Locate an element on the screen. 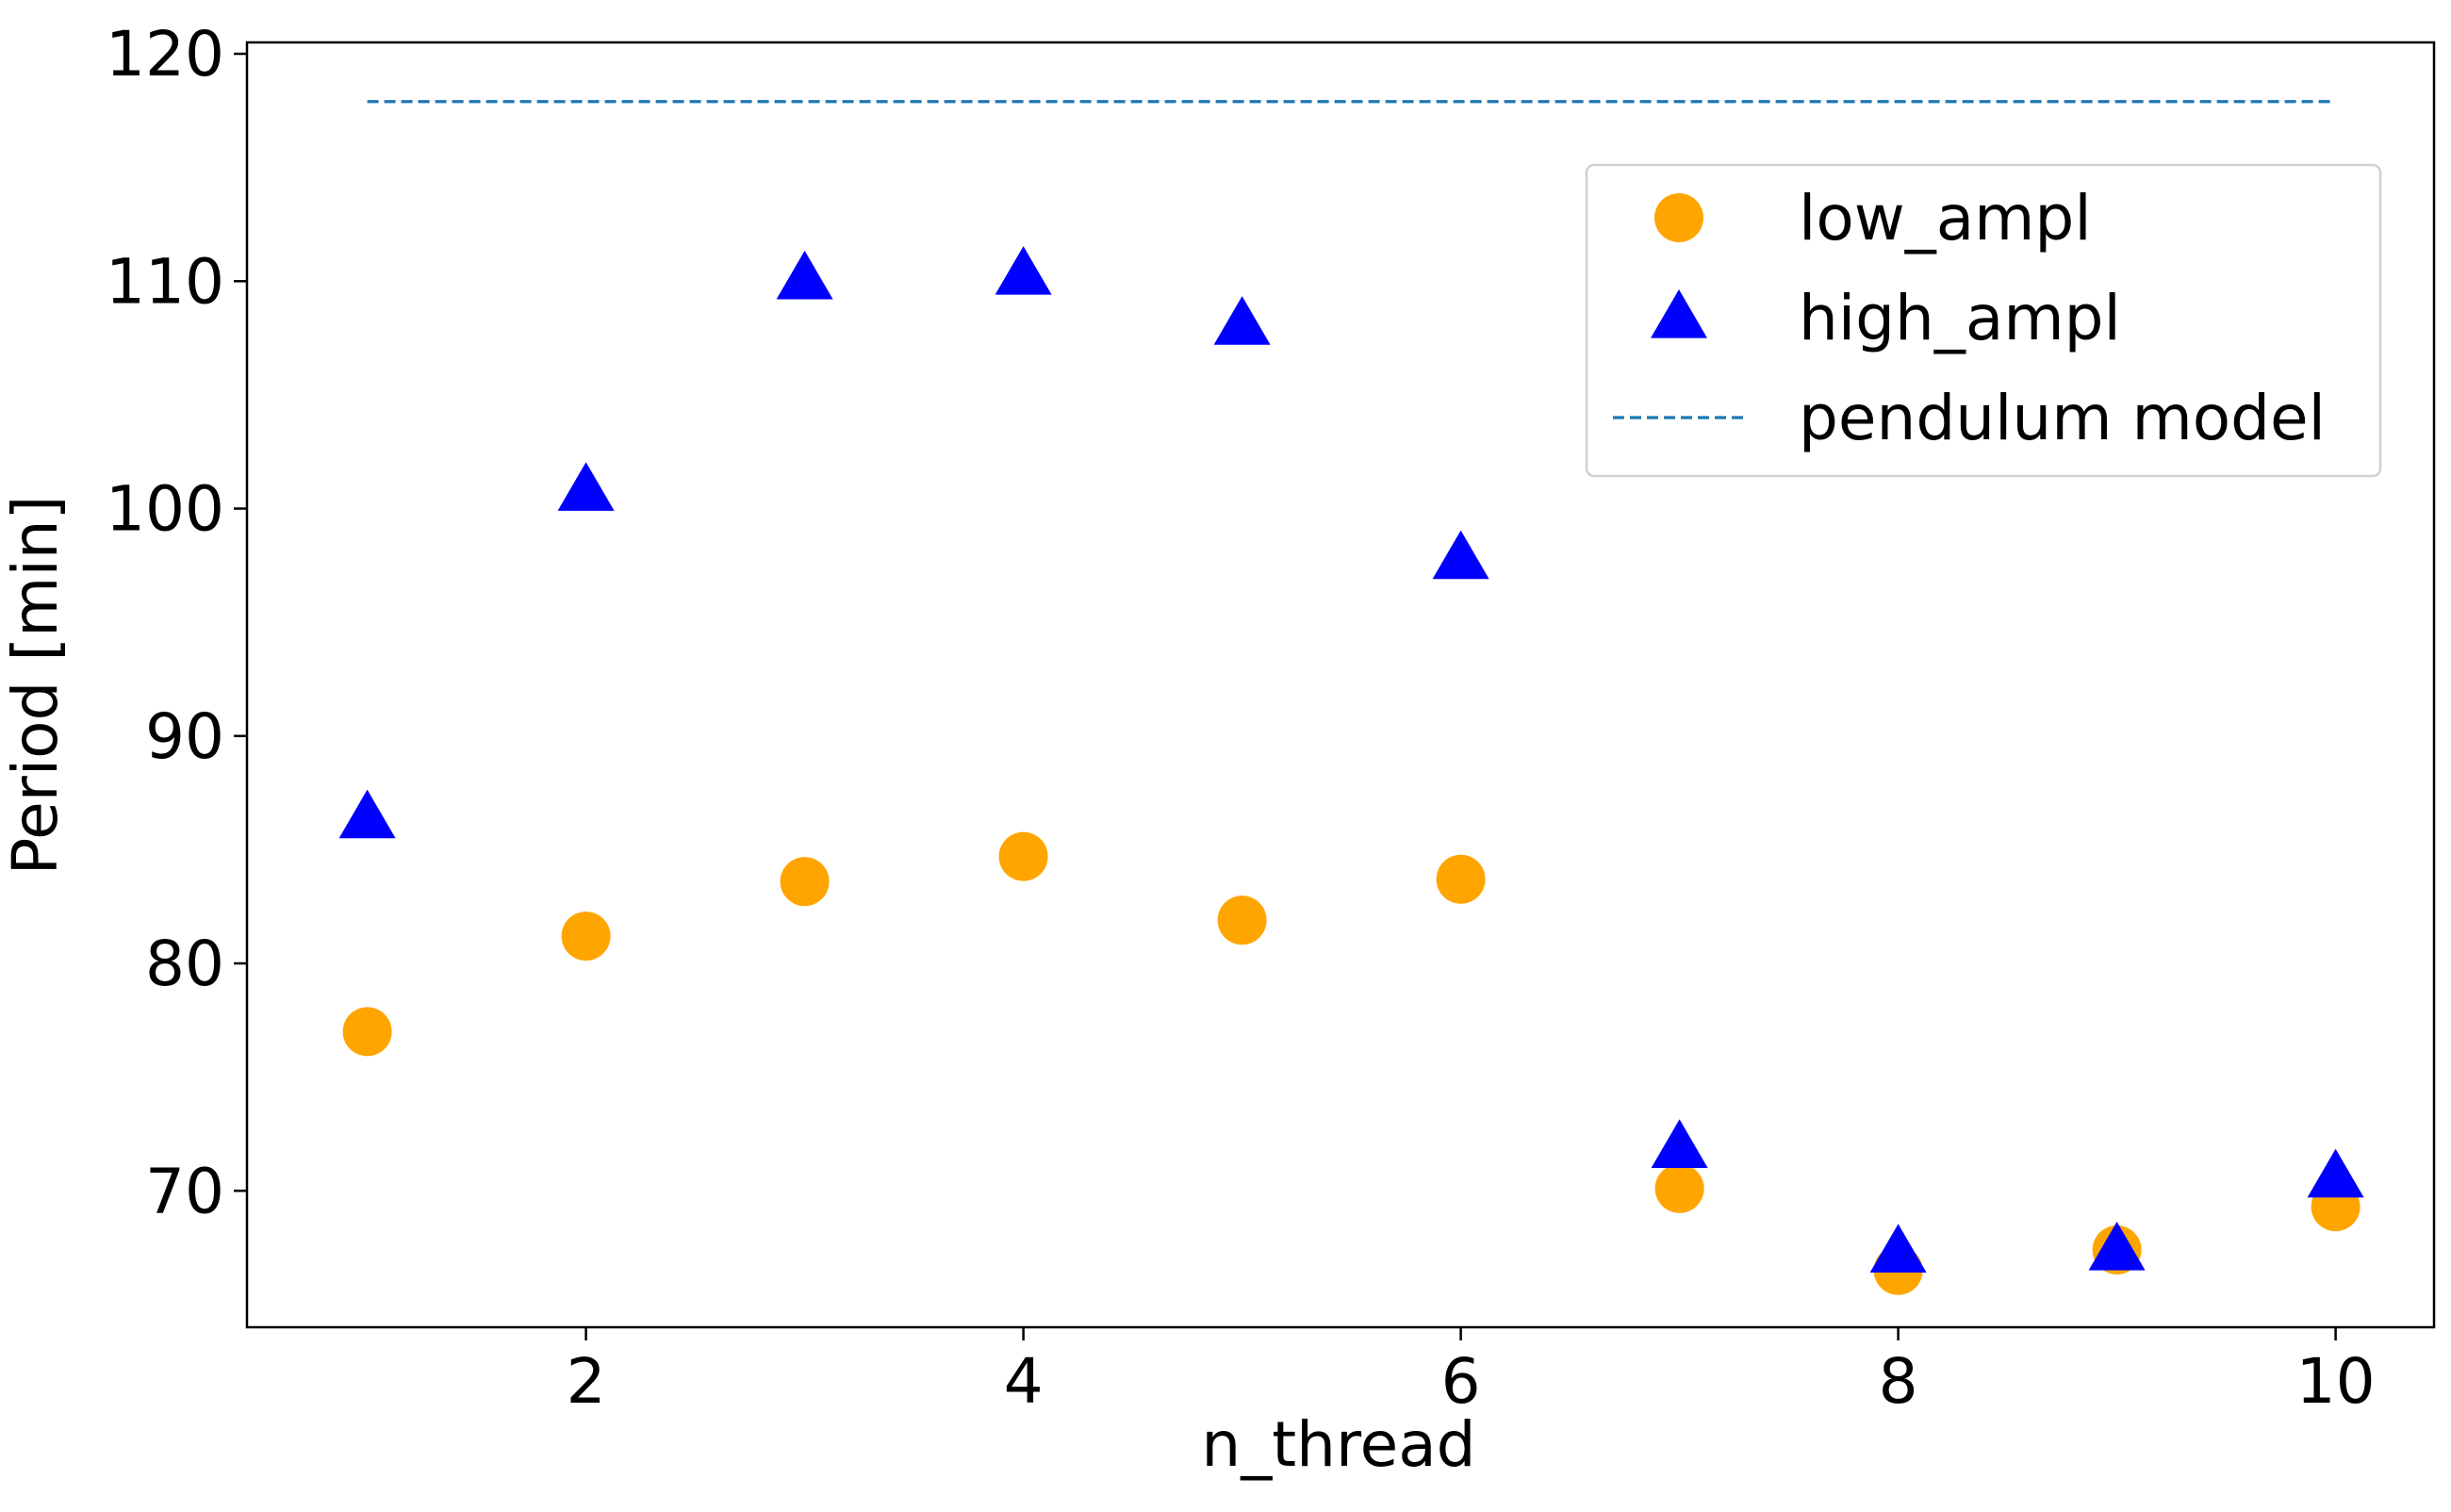 This screenshot has height=1512, width=2451. y-tick-label: 90 is located at coordinates (185, 737).